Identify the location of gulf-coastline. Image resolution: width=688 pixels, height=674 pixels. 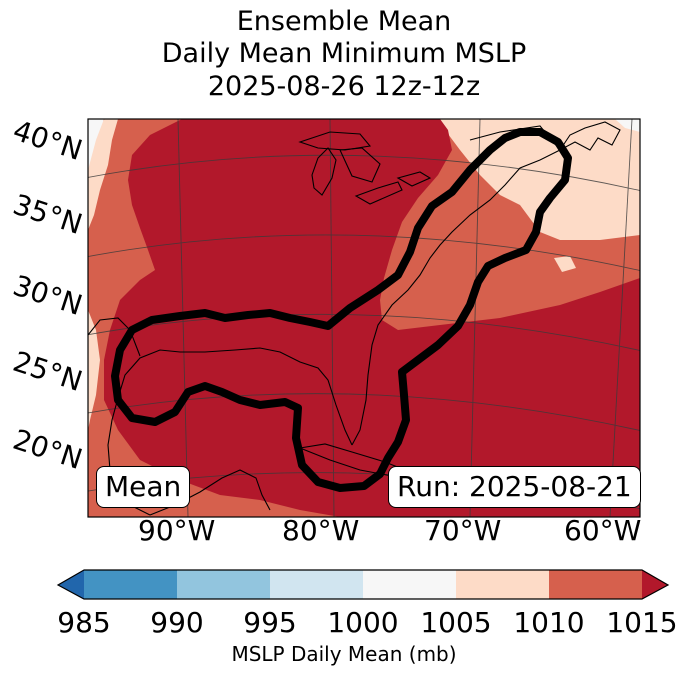
(230, 431).